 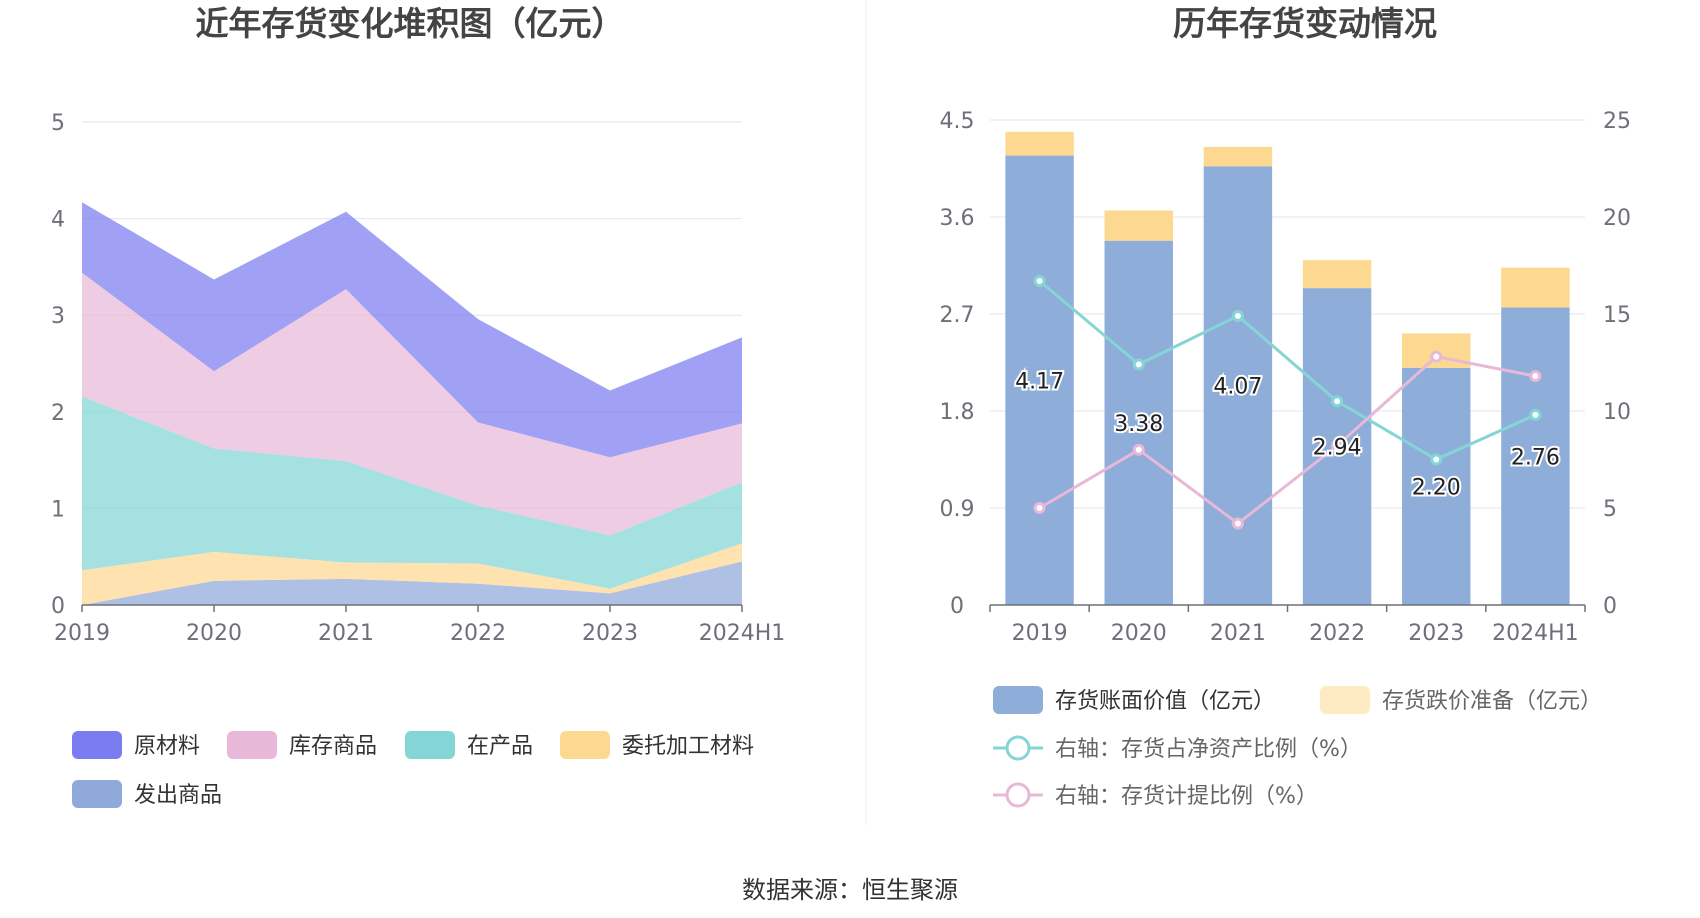 I want to click on bar-data-label: 2.76, so click(x=1535, y=457).